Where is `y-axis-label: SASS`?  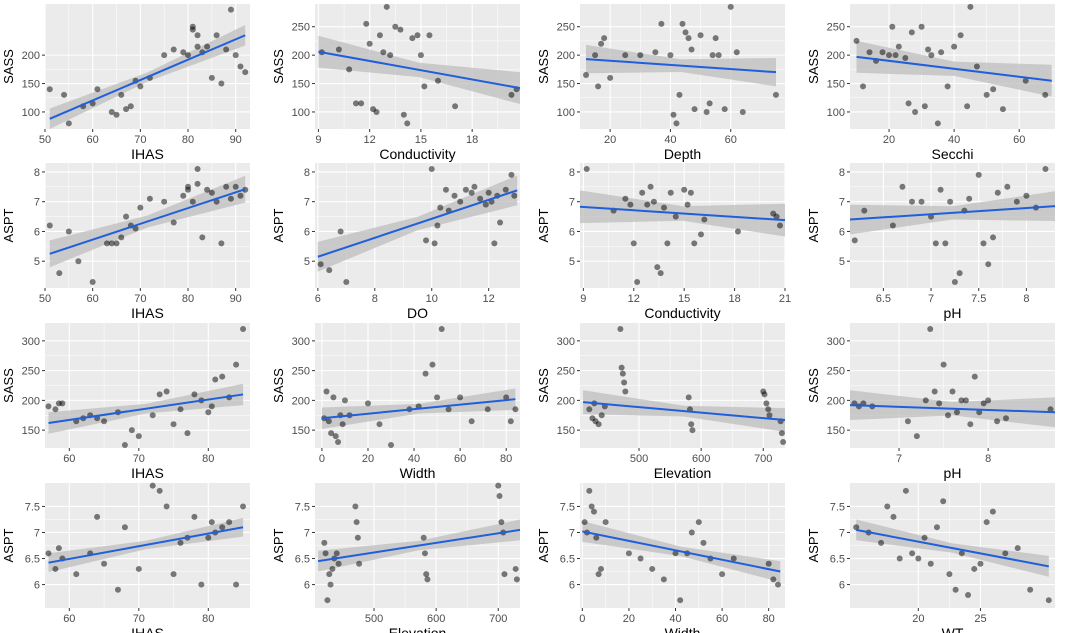
y-axis-label: SASS is located at coordinates (8, 66).